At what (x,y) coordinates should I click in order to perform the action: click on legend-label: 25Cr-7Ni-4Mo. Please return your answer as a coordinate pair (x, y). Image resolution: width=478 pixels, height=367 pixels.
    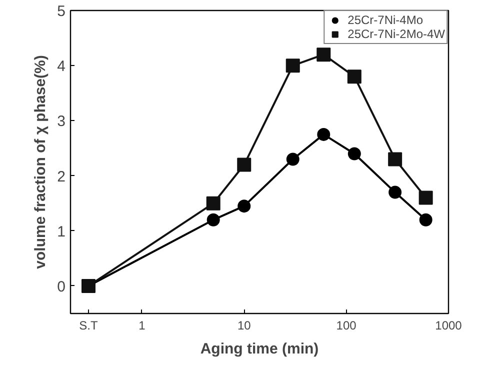
    Looking at the image, I should click on (385, 20).